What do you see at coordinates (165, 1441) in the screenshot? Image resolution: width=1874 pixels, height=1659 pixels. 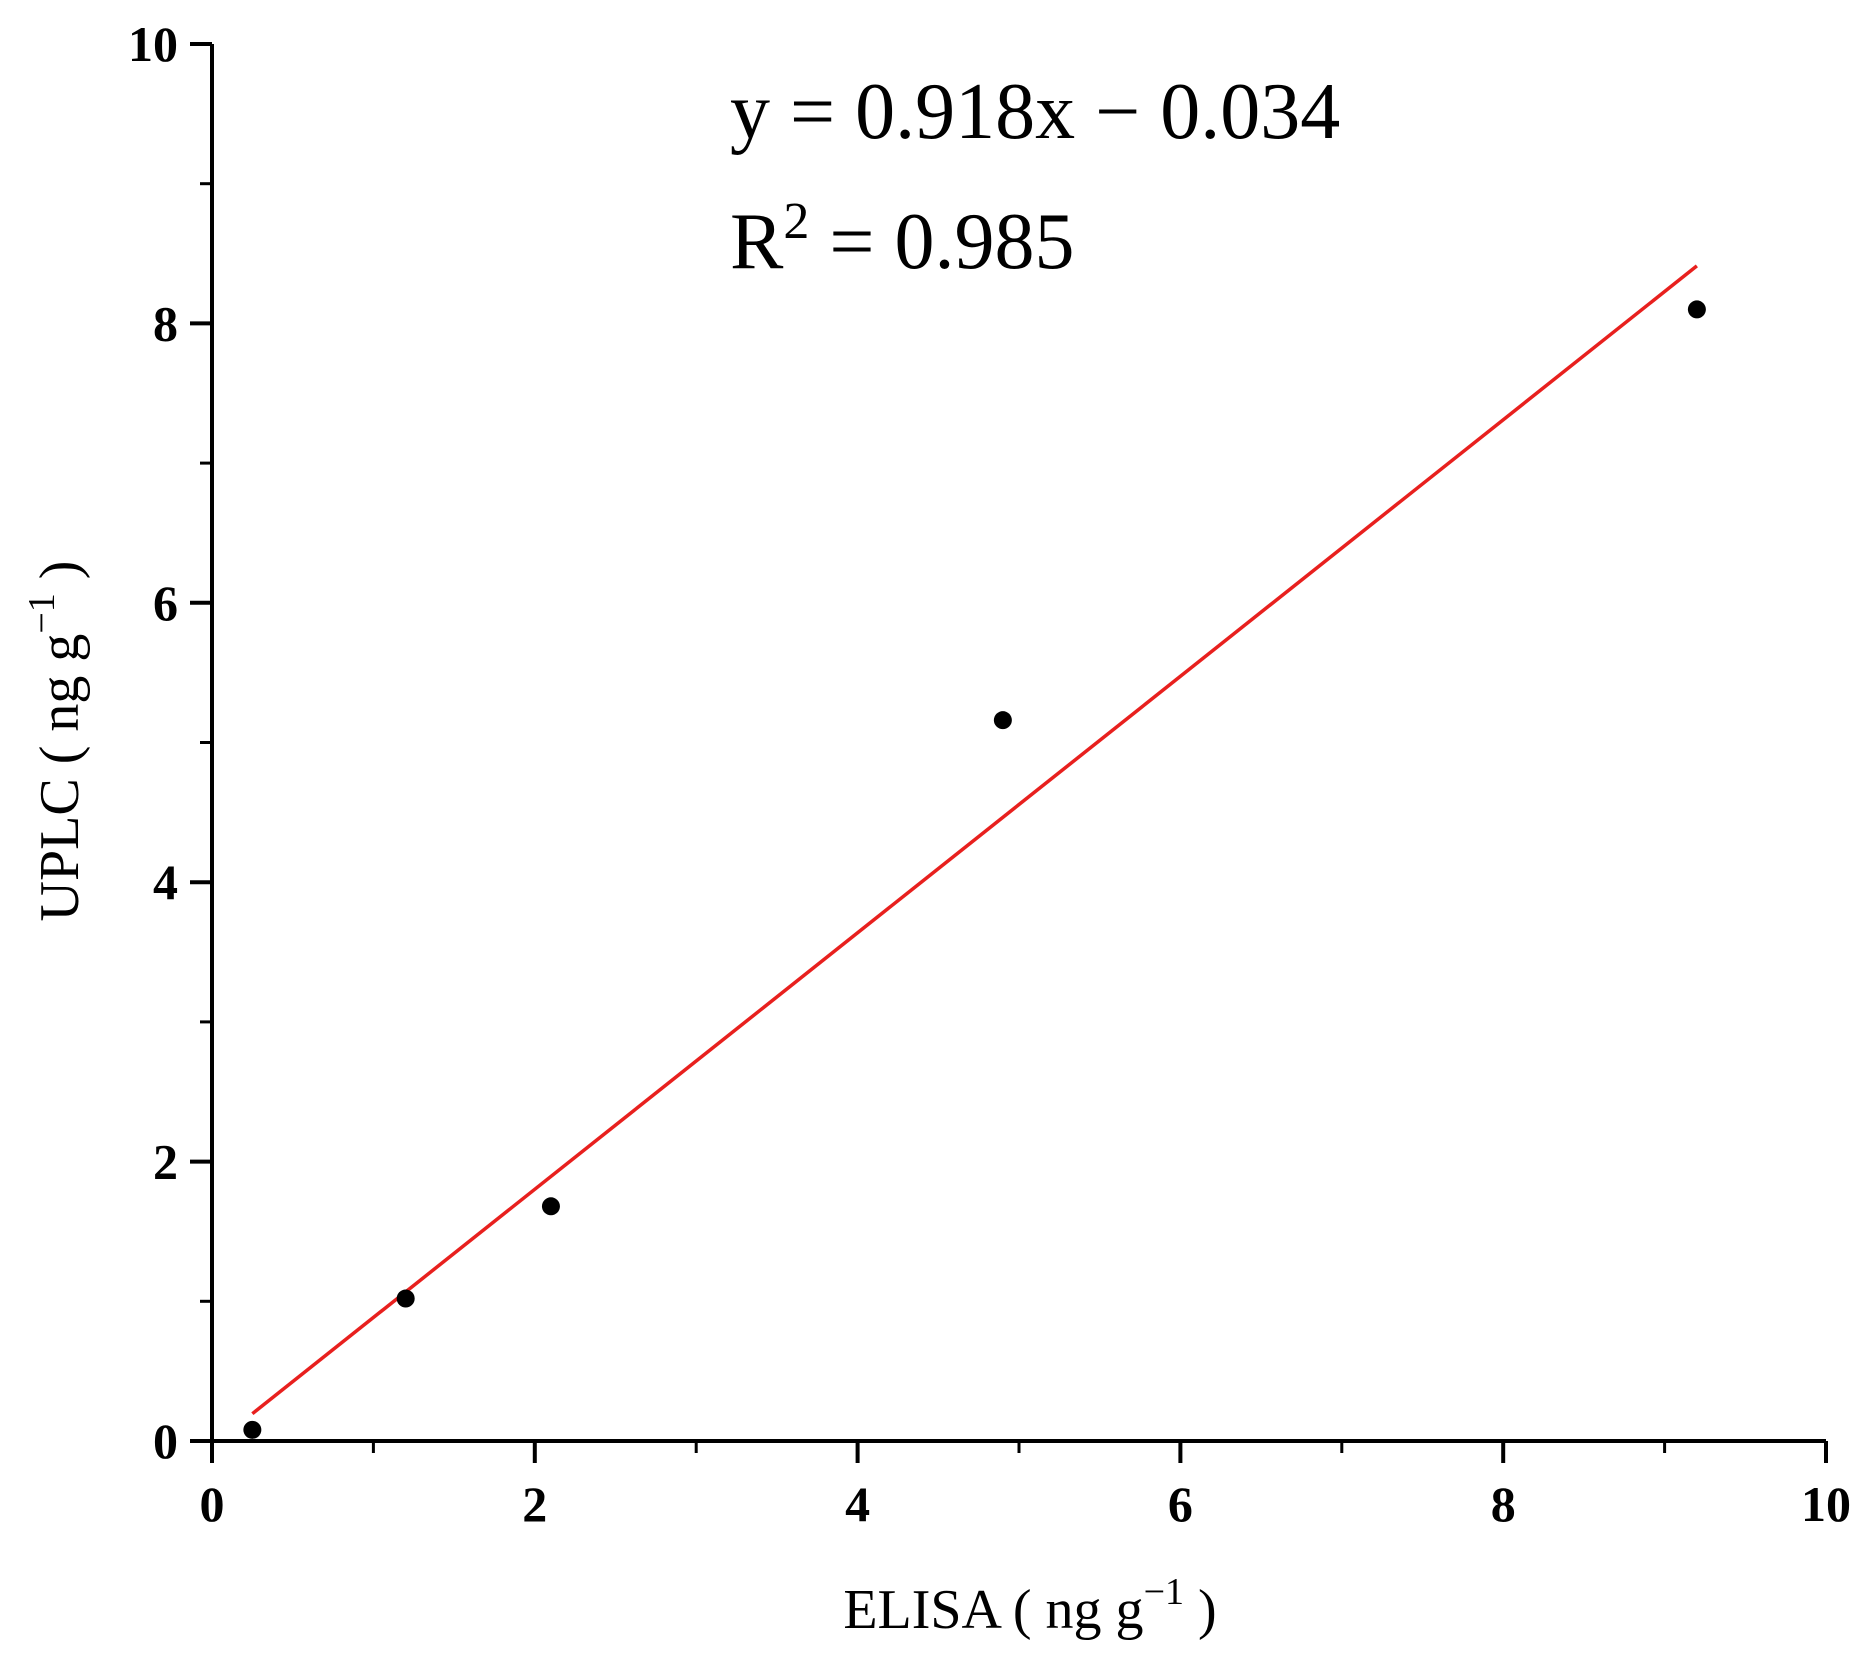 I see `y-tick-label: 0` at bounding box center [165, 1441].